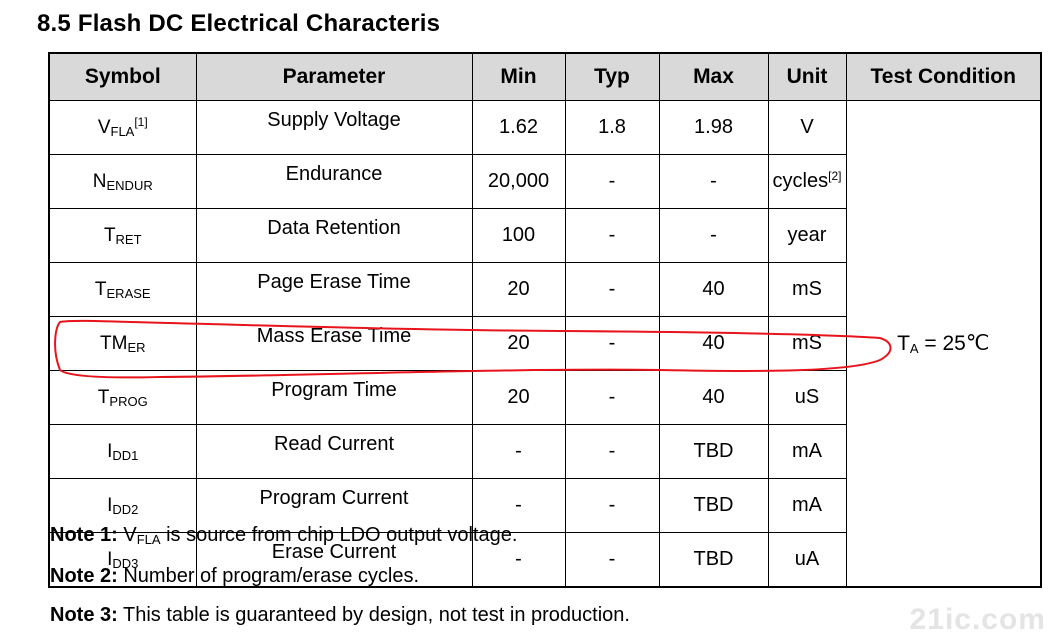 Image resolution: width=1056 pixels, height=641 pixels. What do you see at coordinates (141, 121) in the screenshot?
I see `symbol-superscript: [1]` at bounding box center [141, 121].